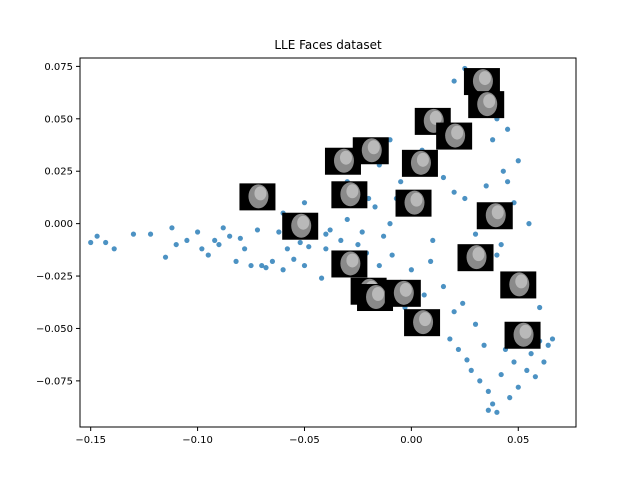 The height and width of the screenshot is (480, 640). What do you see at coordinates (58, 172) in the screenshot?
I see `y-tick-label: 0.025` at bounding box center [58, 172].